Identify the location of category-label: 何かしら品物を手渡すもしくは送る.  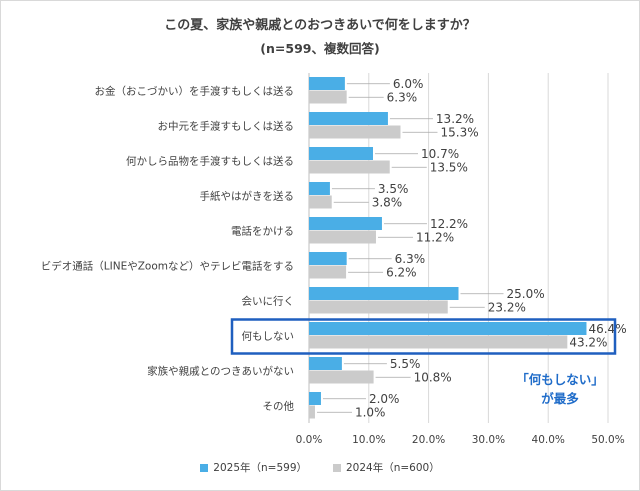
(210, 161).